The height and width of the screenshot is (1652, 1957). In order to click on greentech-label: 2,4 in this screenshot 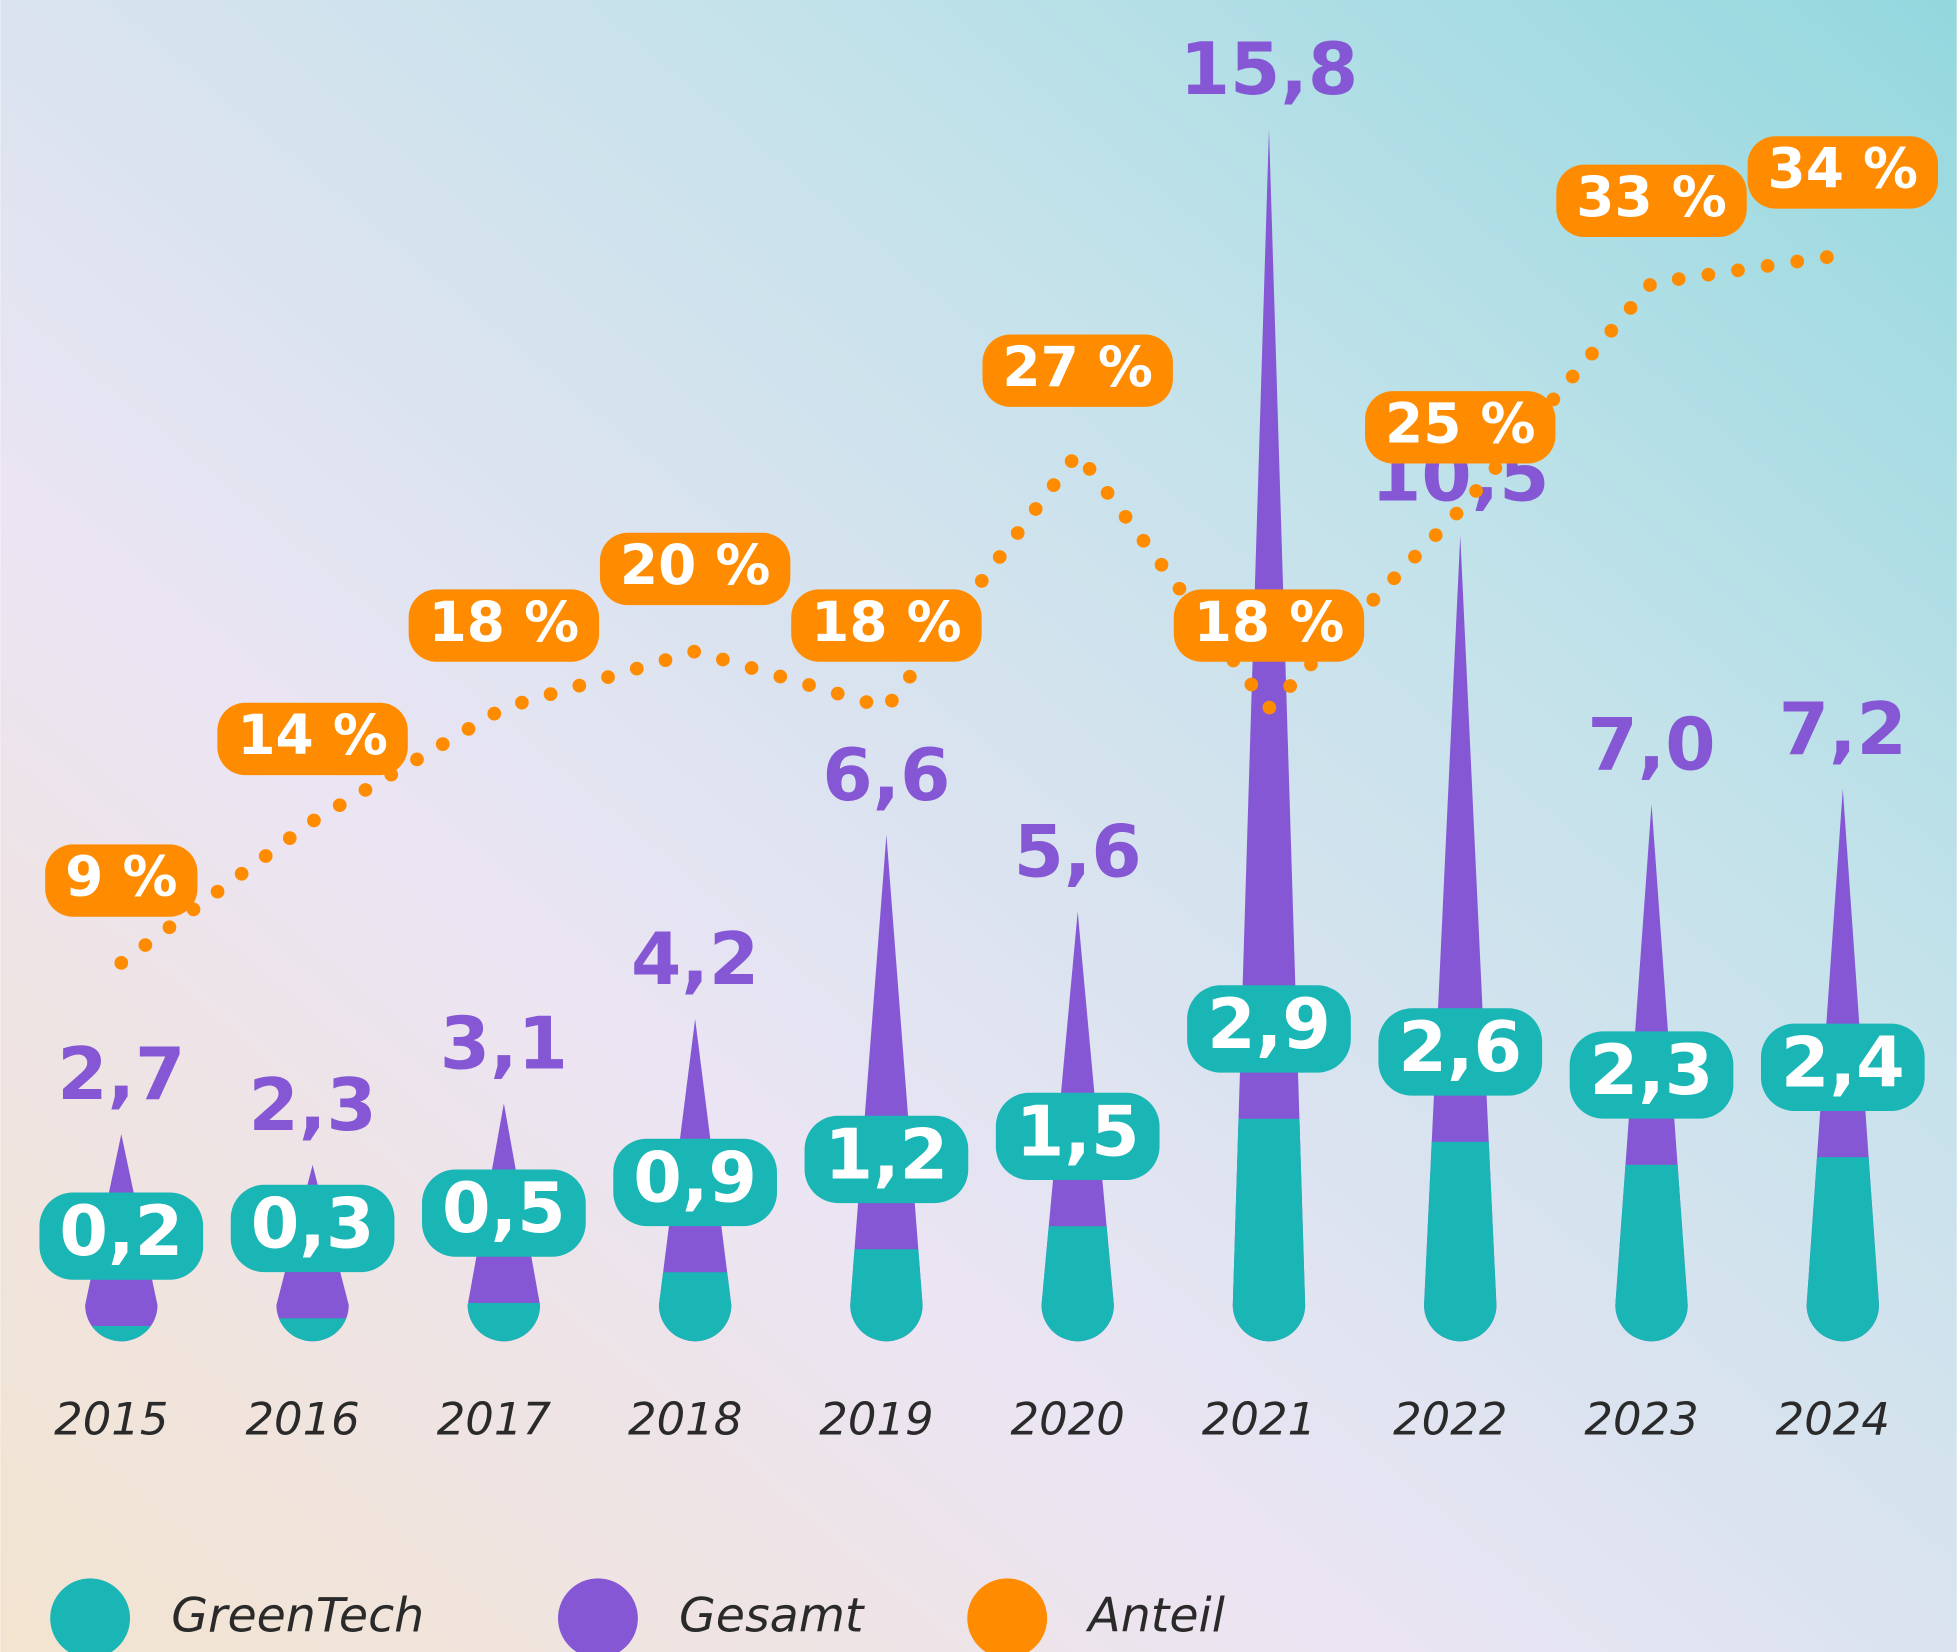, I will do `click(1843, 1062)`.